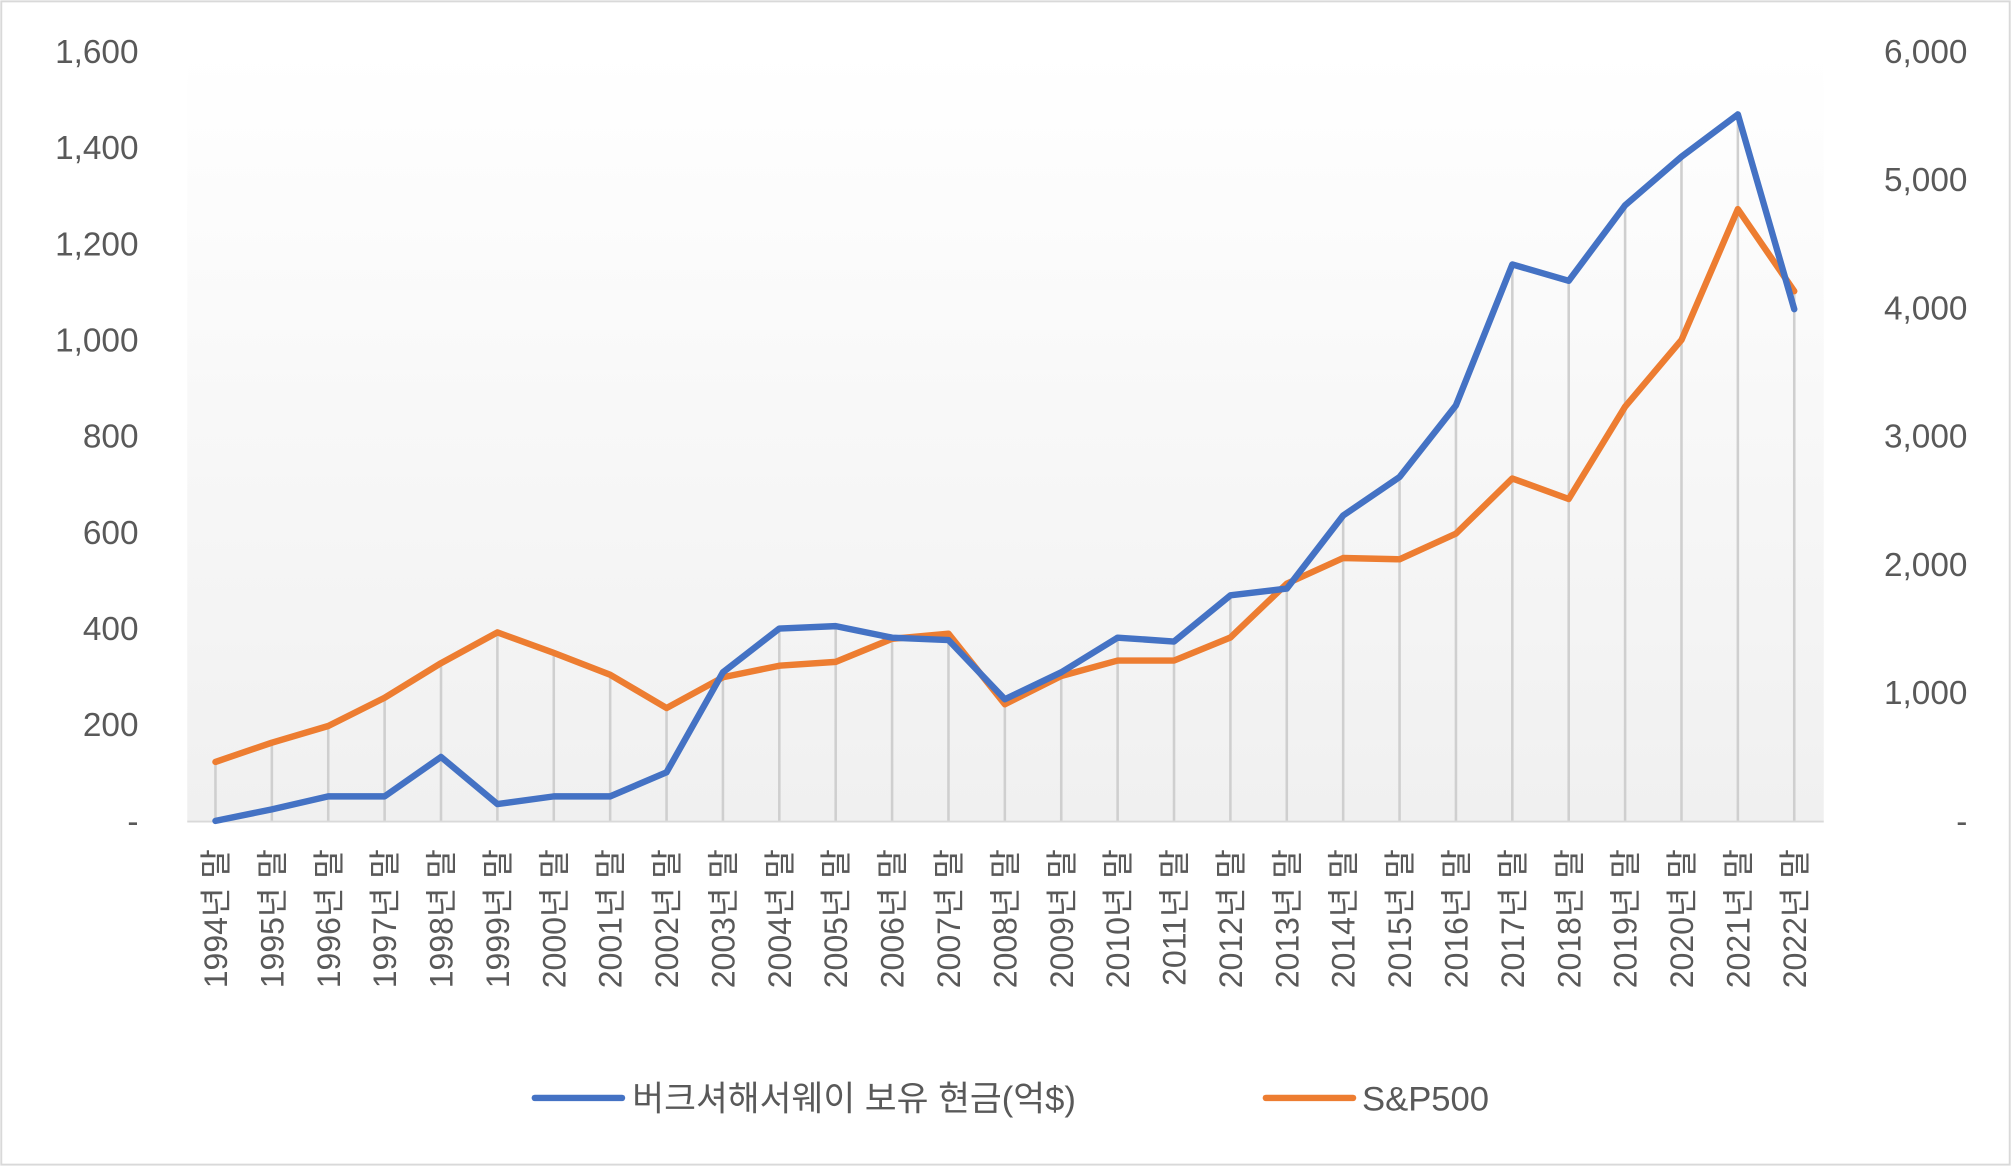  I want to click on y-left-tick-label: -, so click(132, 821).